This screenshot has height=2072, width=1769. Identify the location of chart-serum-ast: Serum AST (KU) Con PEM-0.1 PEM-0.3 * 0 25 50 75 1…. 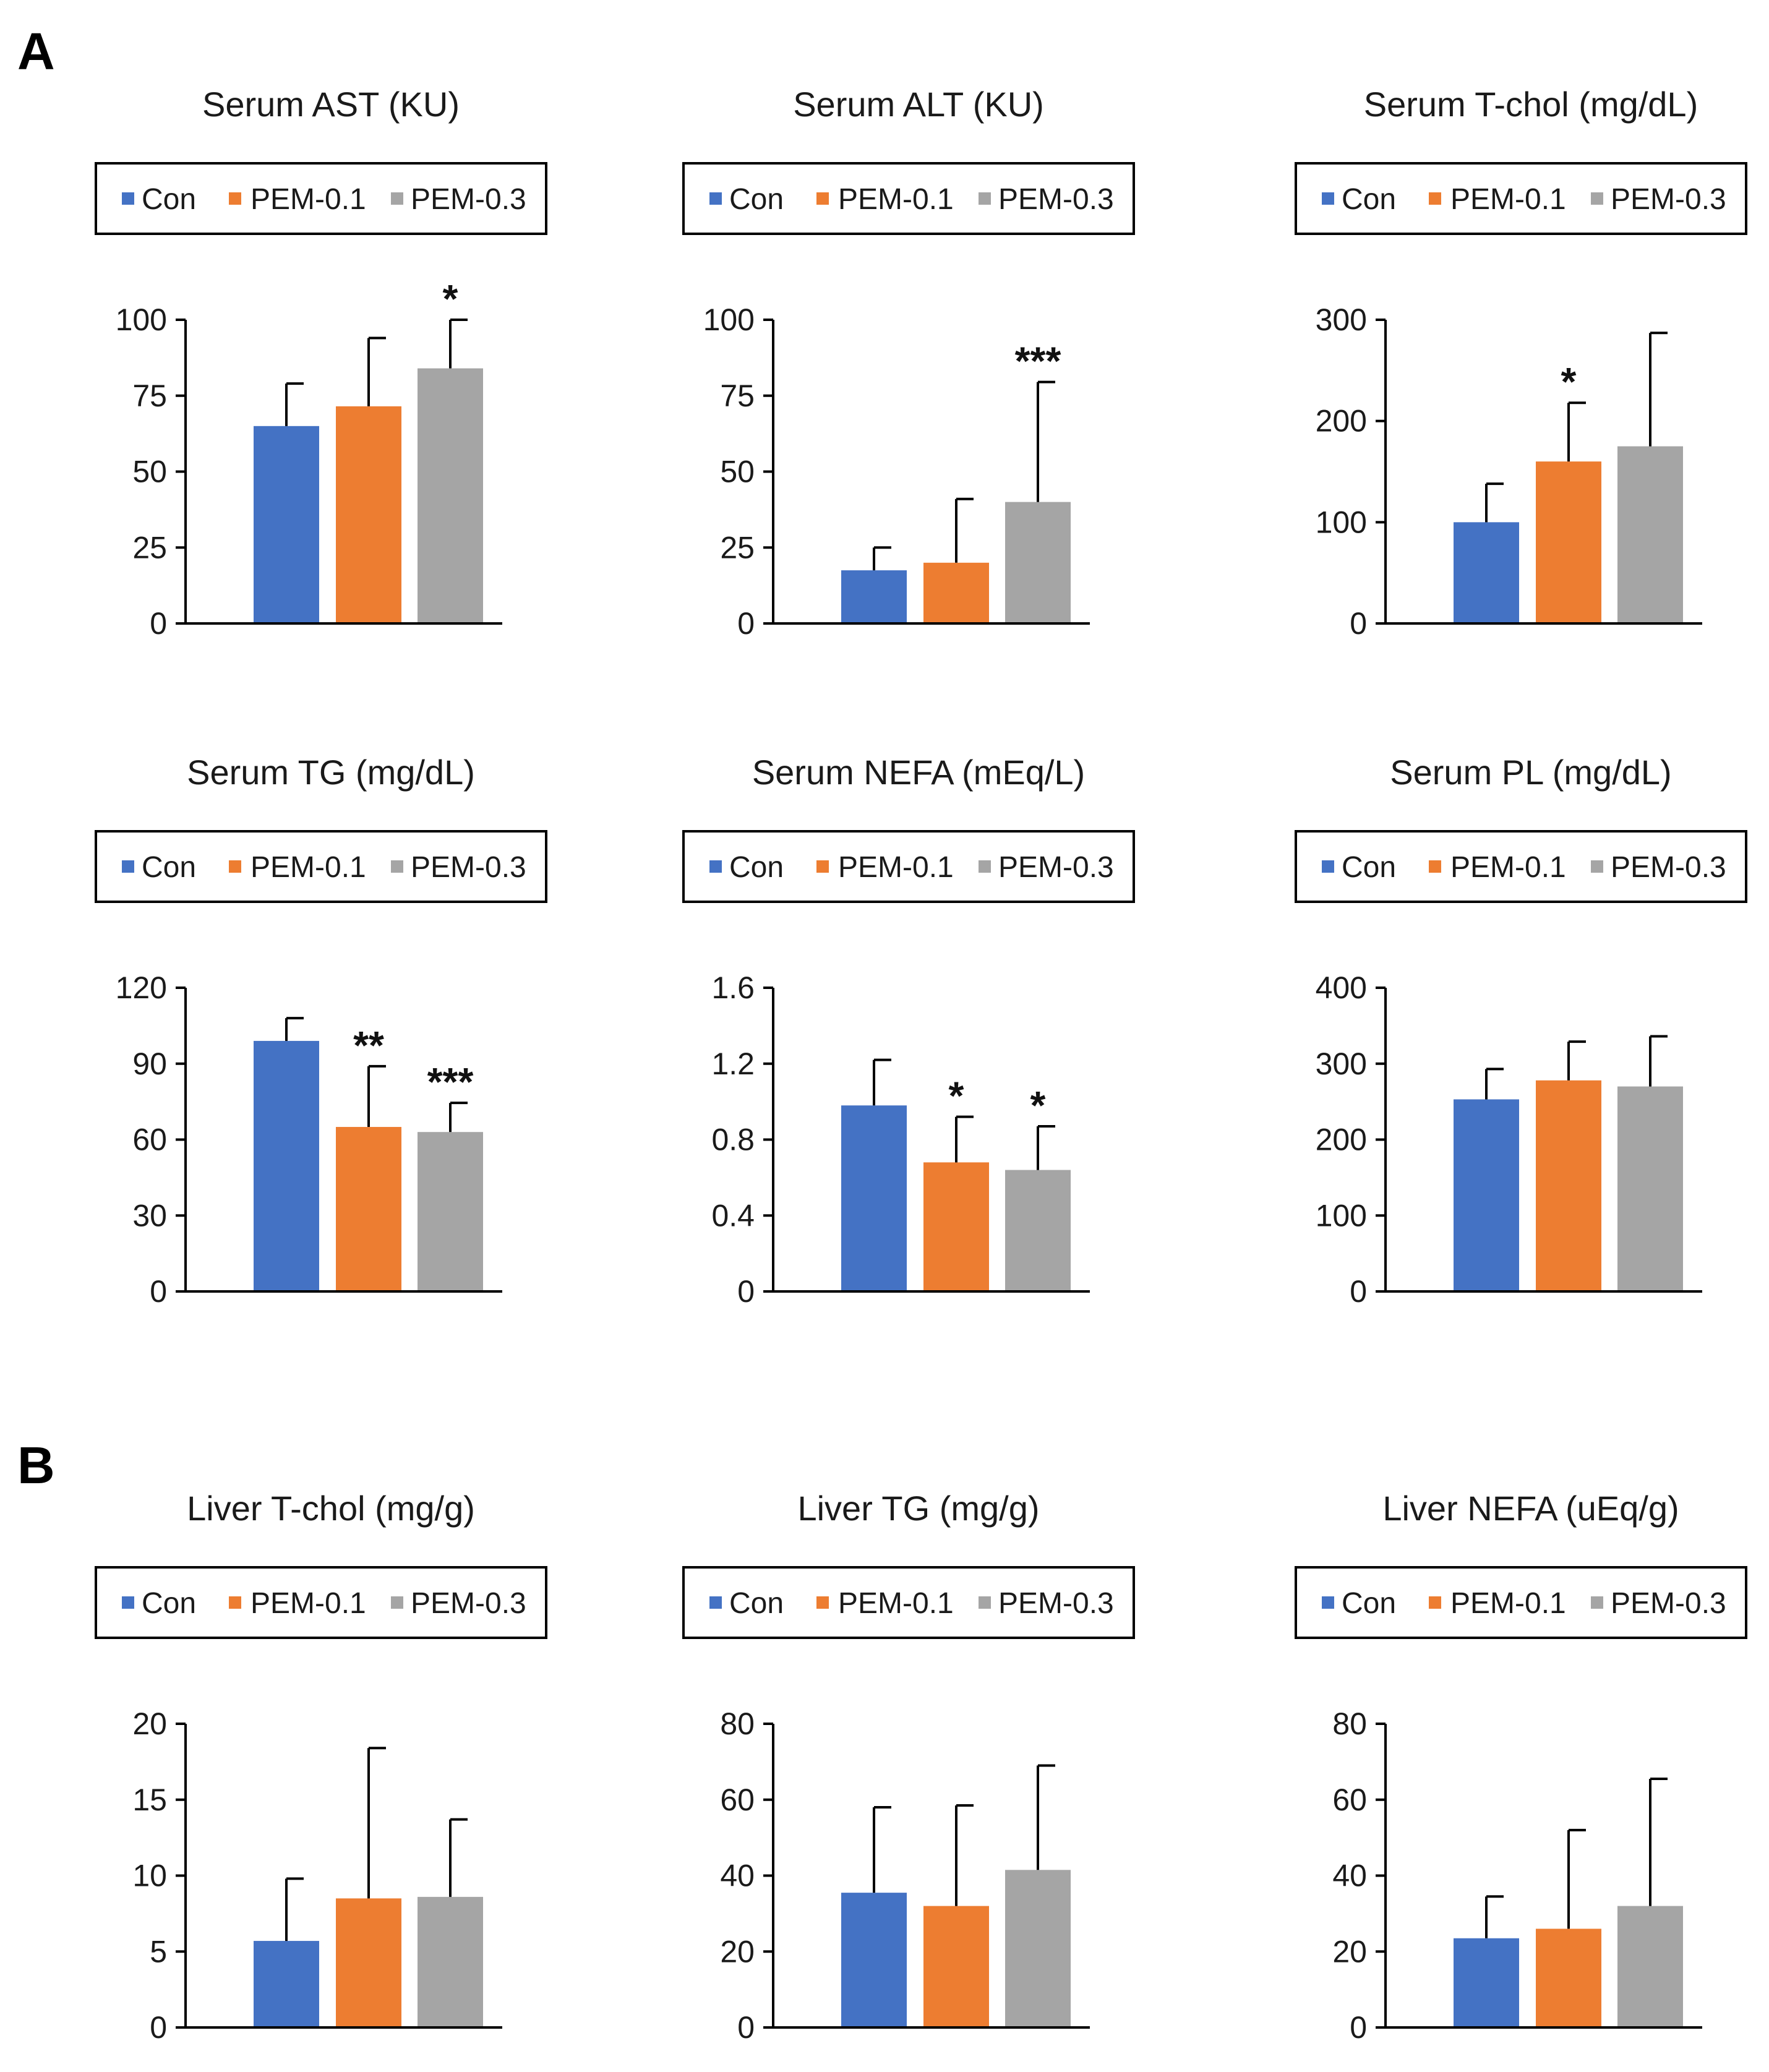
(321, 363).